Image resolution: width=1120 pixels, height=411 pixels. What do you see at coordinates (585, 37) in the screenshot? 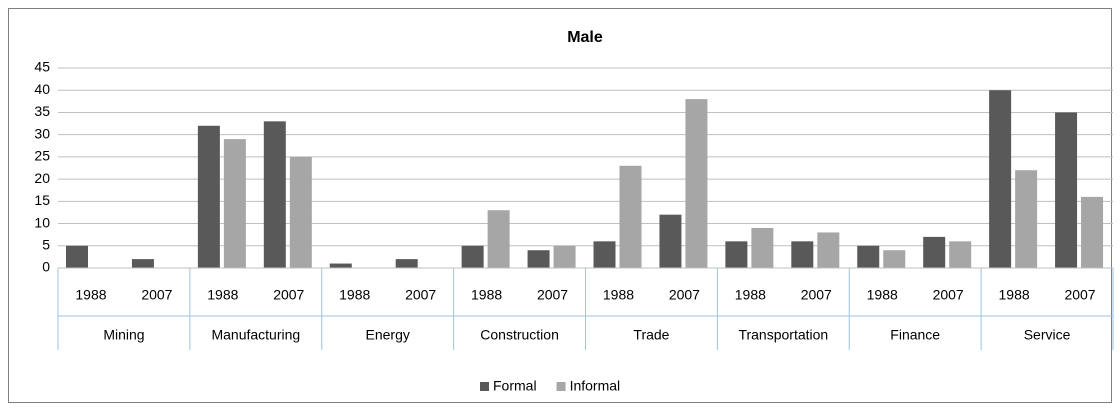
I see `chart-title: Male` at bounding box center [585, 37].